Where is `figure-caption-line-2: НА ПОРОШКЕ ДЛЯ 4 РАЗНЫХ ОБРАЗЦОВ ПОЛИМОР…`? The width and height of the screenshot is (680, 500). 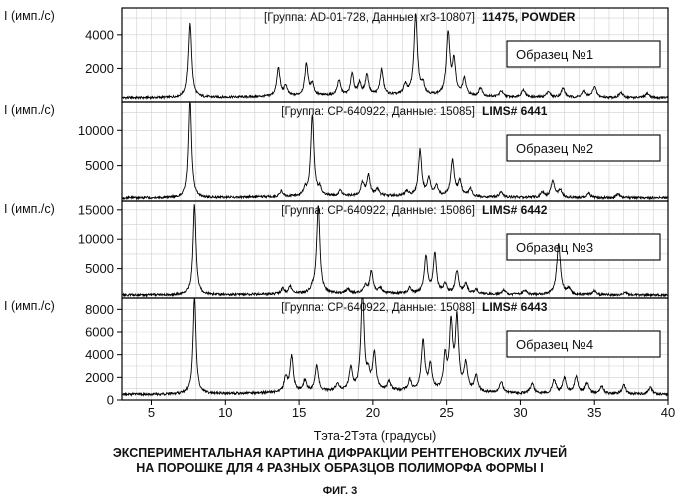
figure-caption-line-2: НА ПОРОШКЕ ДЛЯ 4 РАЗНЫХ ОБРАЗЦОВ ПОЛИМОР… is located at coordinates (340, 468).